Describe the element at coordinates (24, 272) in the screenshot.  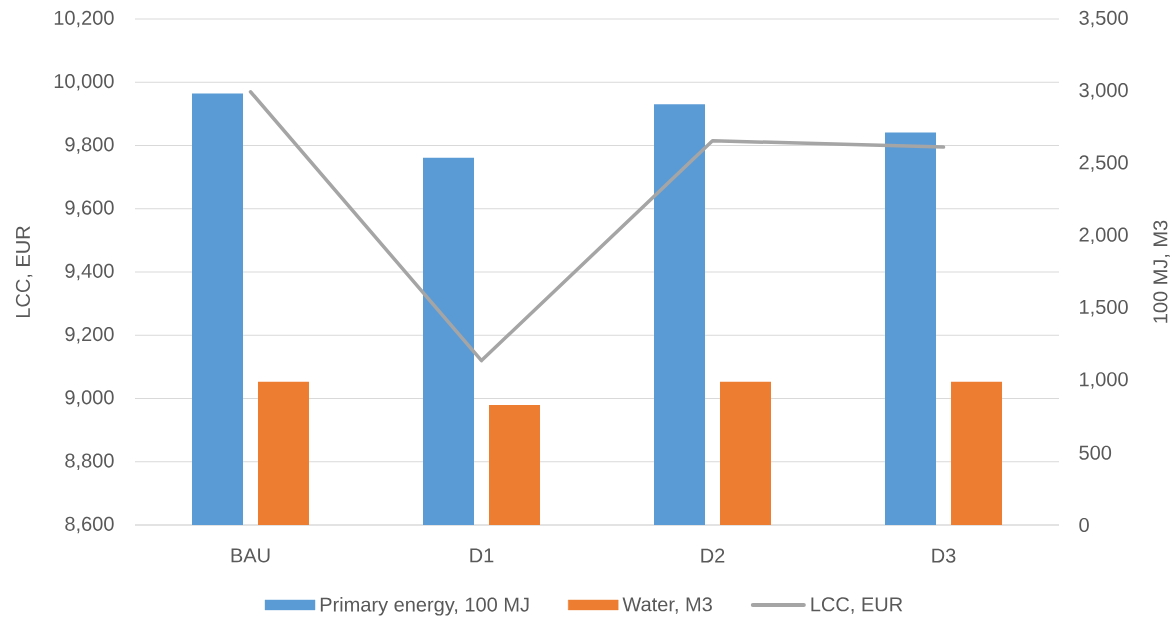
I see `y-axis-title: LCC, EUR` at that location.